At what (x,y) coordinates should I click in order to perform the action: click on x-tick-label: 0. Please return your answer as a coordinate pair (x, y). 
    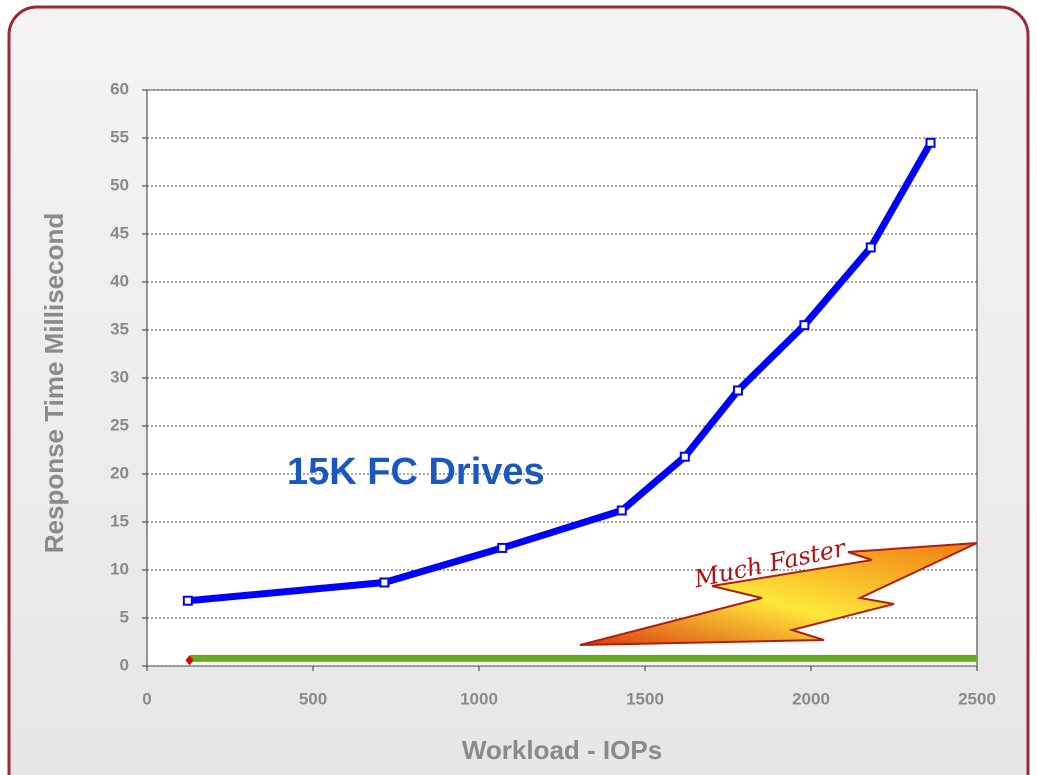
    Looking at the image, I should click on (146, 698).